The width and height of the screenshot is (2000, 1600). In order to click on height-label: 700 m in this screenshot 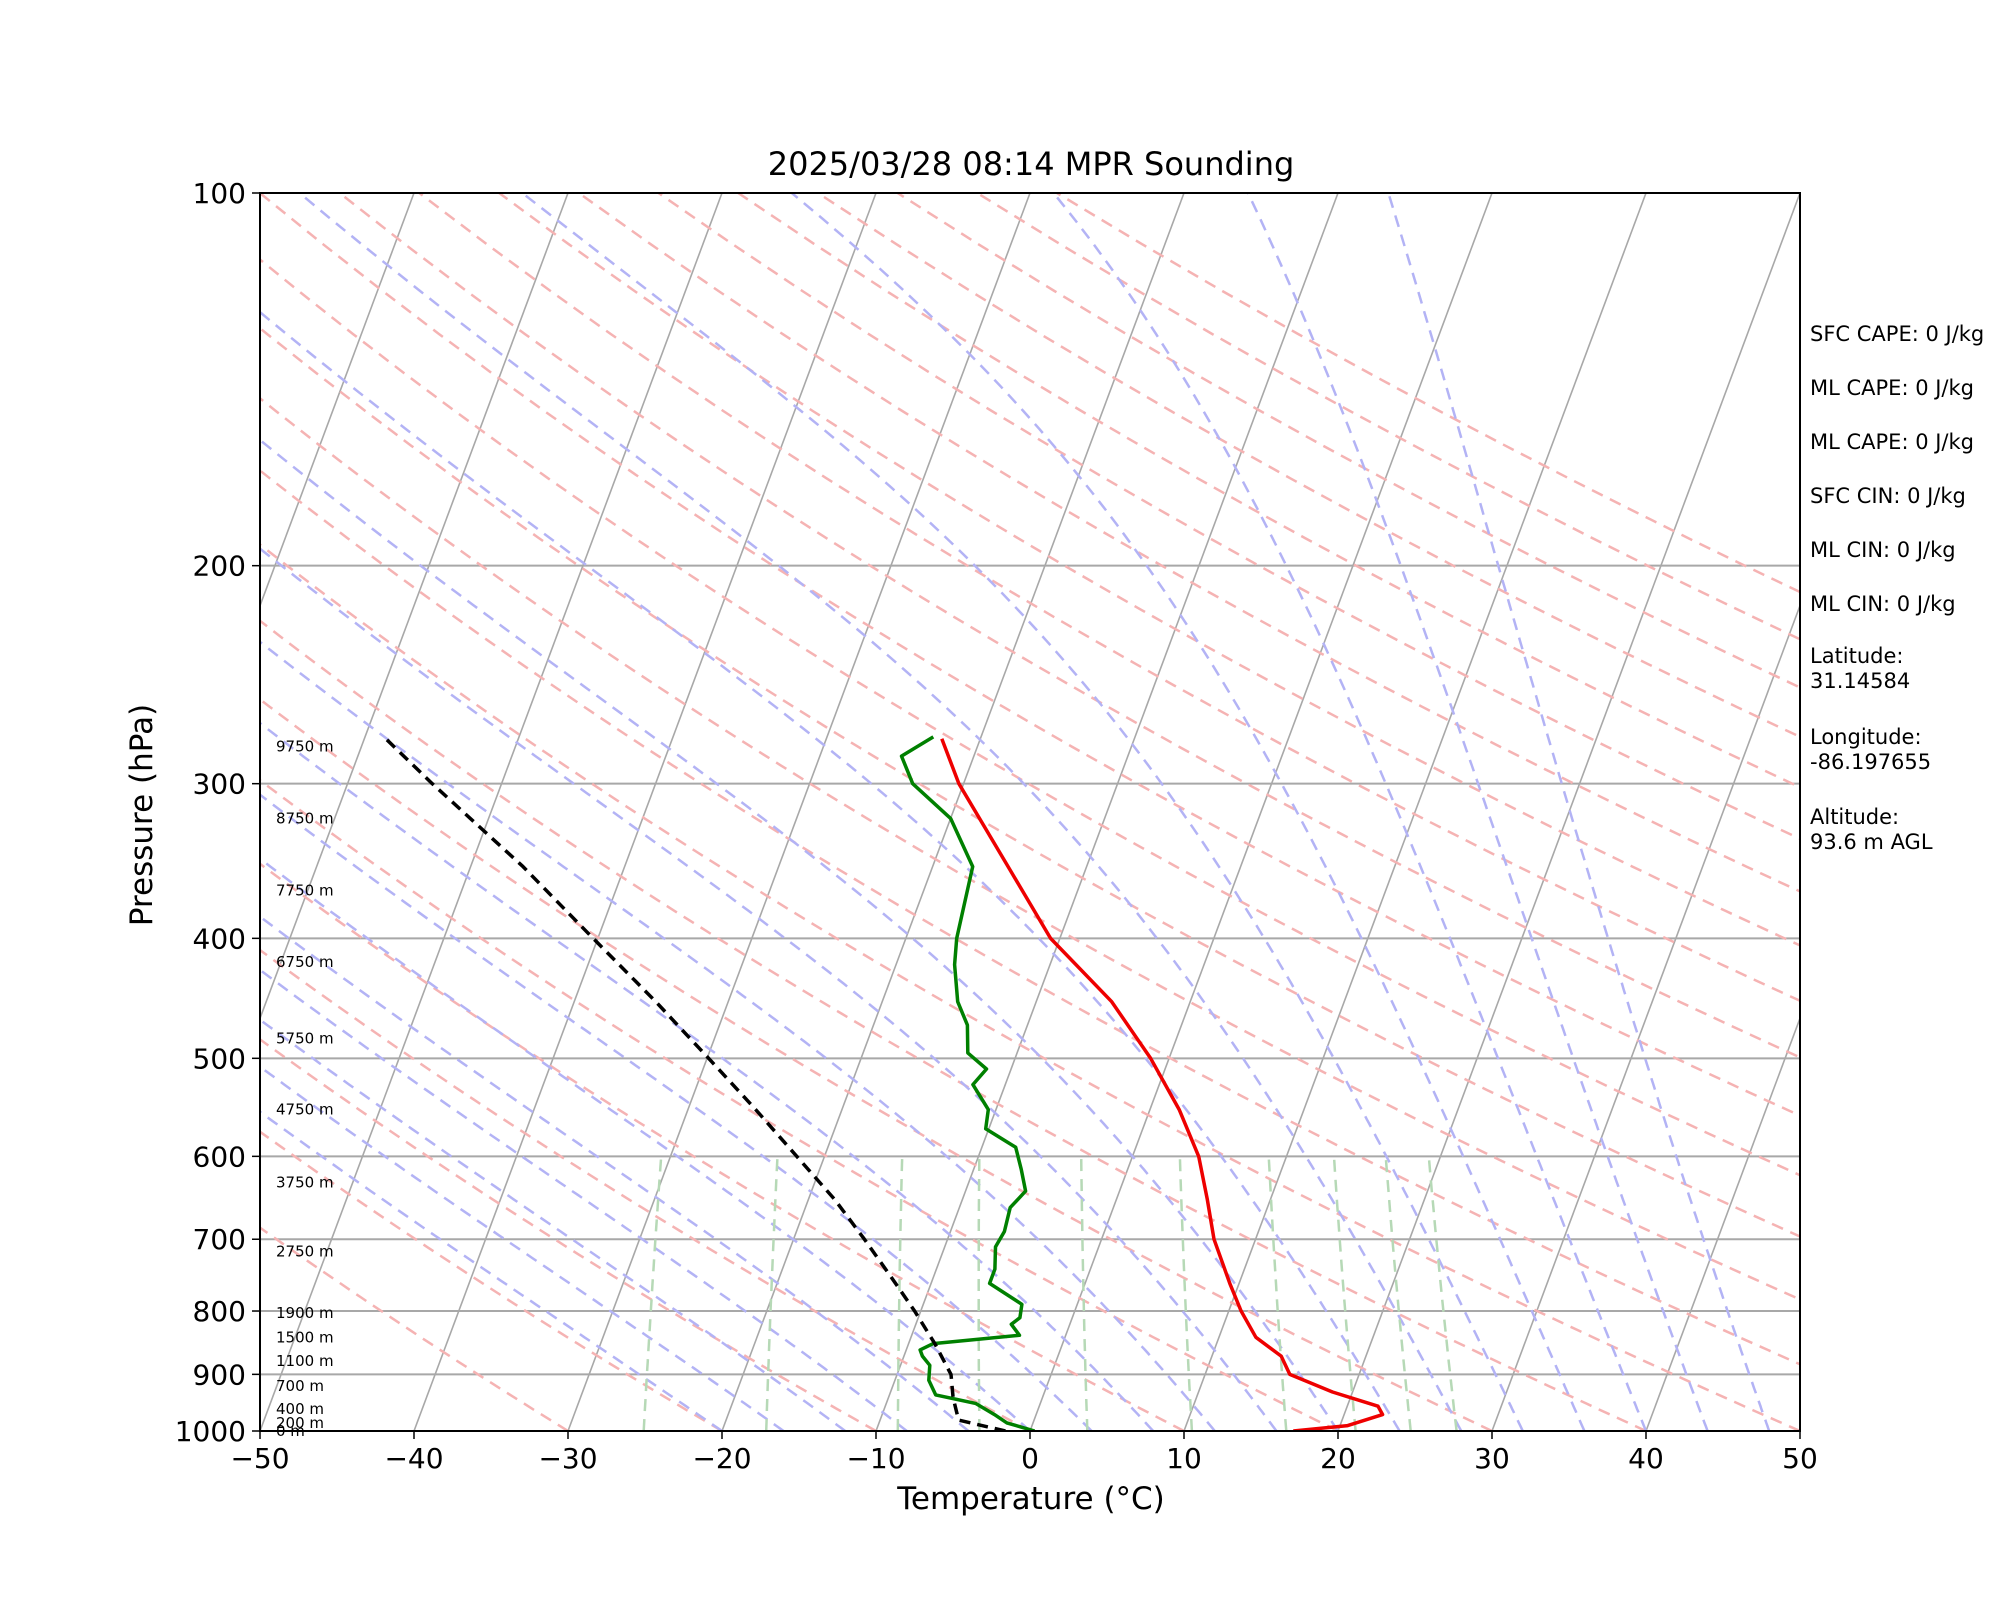, I will do `click(300, 1386)`.